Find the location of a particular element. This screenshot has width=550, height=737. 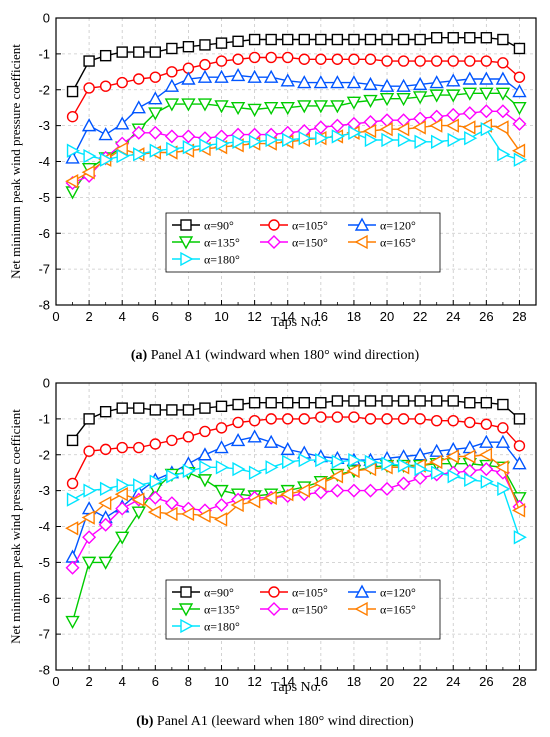

x-tick-label: 16 is located at coordinates (321, 681).